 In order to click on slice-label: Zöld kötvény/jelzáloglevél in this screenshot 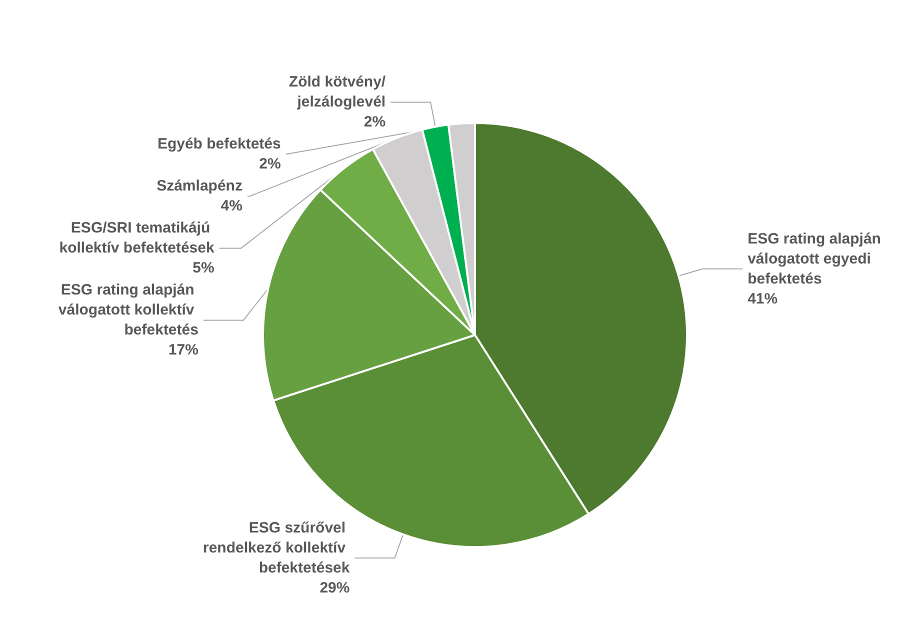, I will do `click(337, 92)`.